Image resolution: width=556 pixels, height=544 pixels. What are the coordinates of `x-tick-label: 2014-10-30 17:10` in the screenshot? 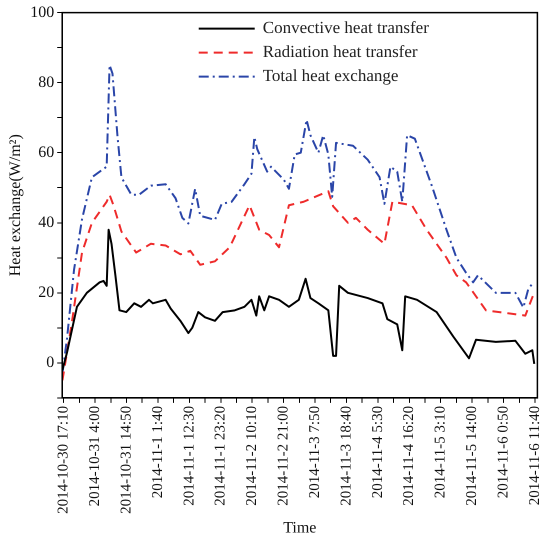 It's located at (64, 460).